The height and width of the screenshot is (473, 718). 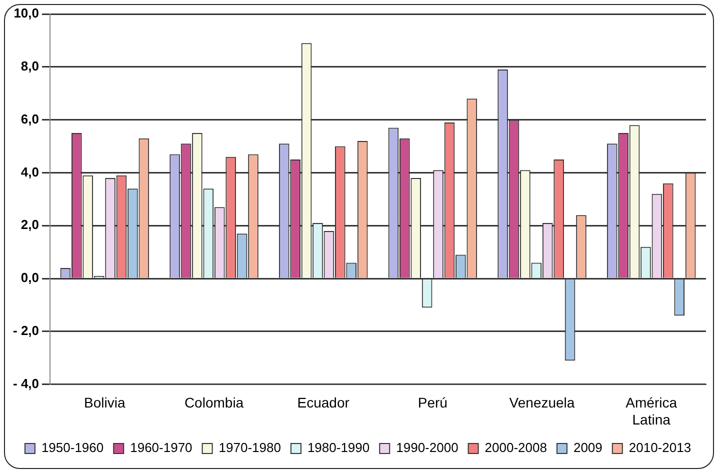 I want to click on legend-label: 2000-2008, so click(x=515, y=448).